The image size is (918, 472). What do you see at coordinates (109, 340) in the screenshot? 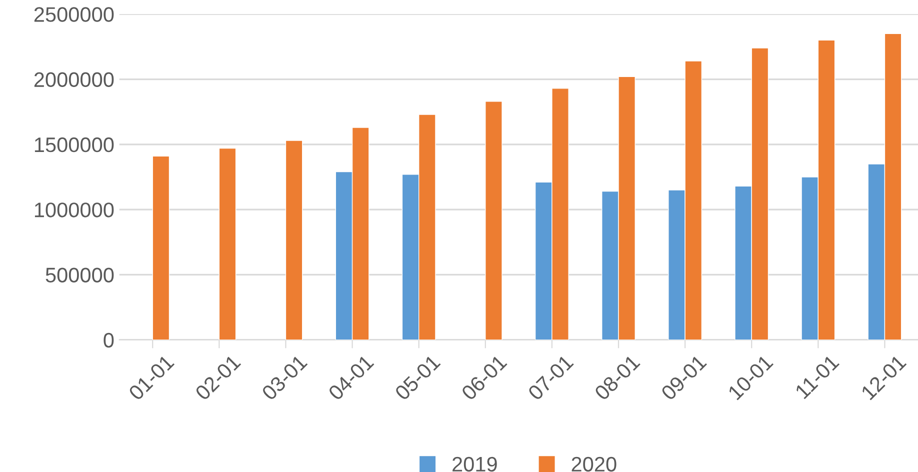
I see `y-tick-label: 0` at bounding box center [109, 340].